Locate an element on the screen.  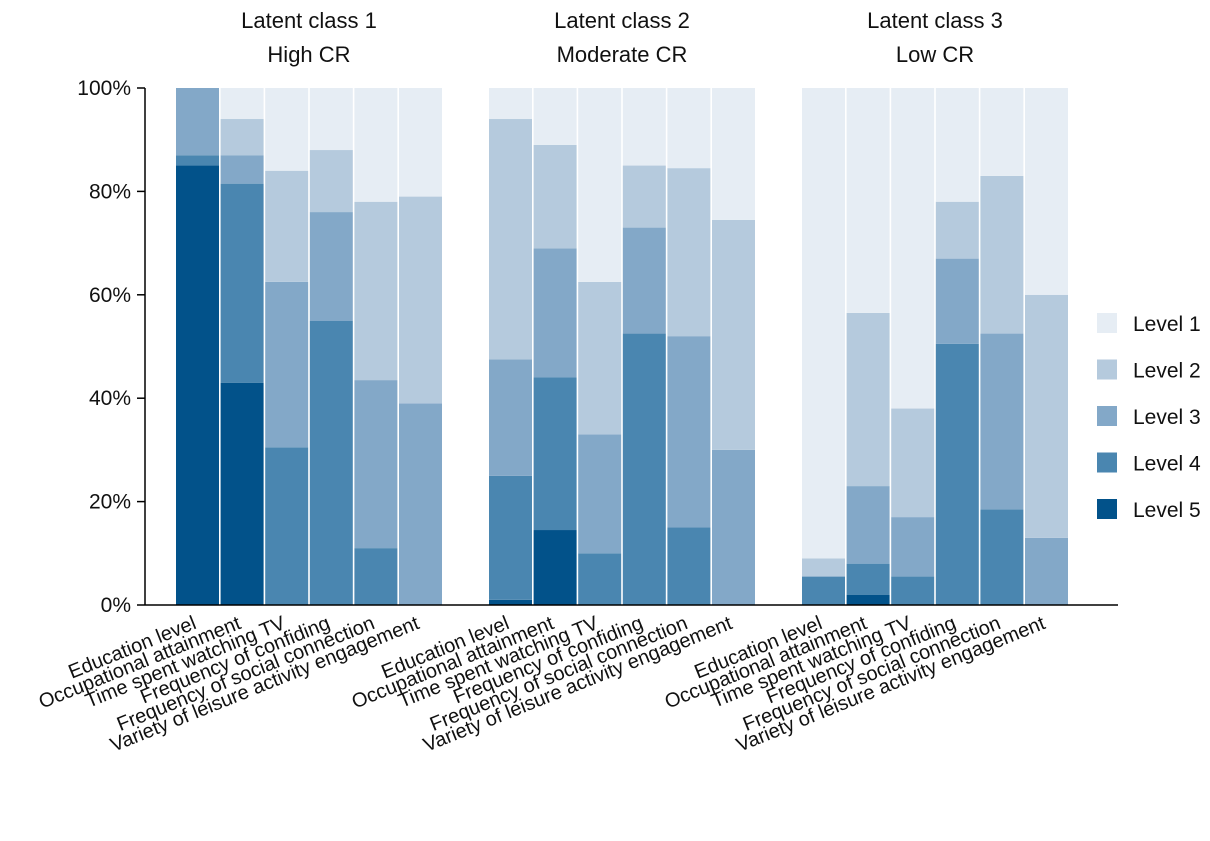
y-tick-label: 20% is located at coordinates (110, 502).